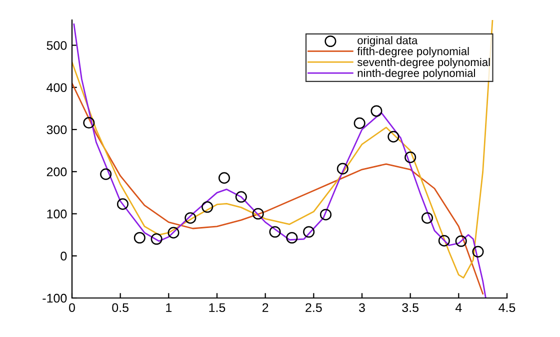 This screenshot has height=337, width=560. What do you see at coordinates (54, 298) in the screenshot?
I see `y-tick-label: -100` at bounding box center [54, 298].